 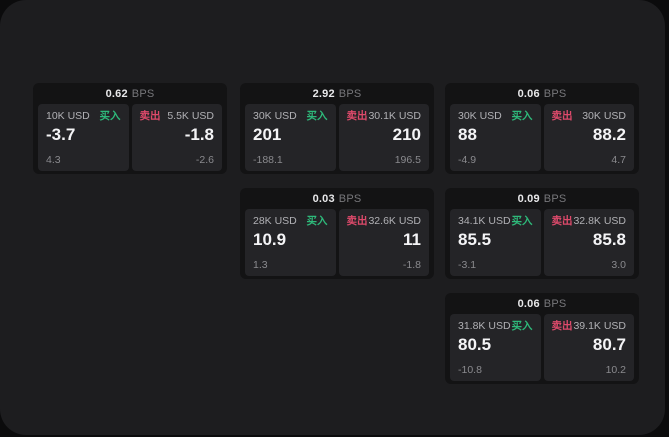 What do you see at coordinates (83, 137) in the screenshot?
I see `buy-panel: 10K USD 买入 -3.7 4.3` at bounding box center [83, 137].